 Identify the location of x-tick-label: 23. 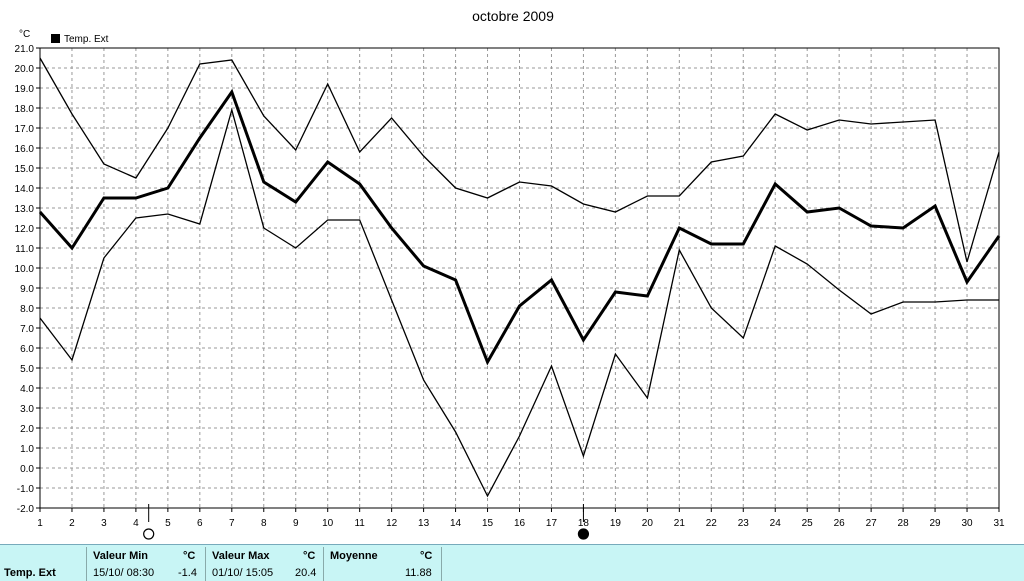
(744, 523).